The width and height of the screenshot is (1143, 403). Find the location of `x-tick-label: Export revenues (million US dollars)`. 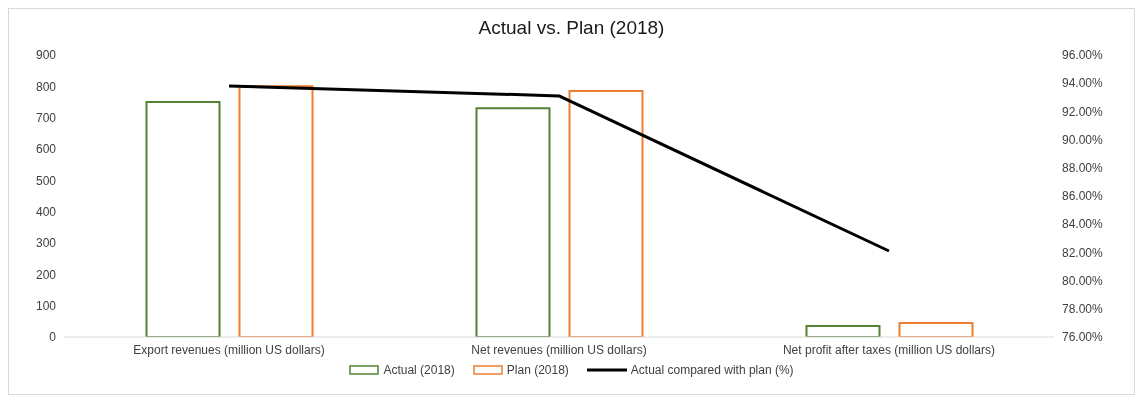

x-tick-label: Export revenues (million US dollars) is located at coordinates (229, 349).